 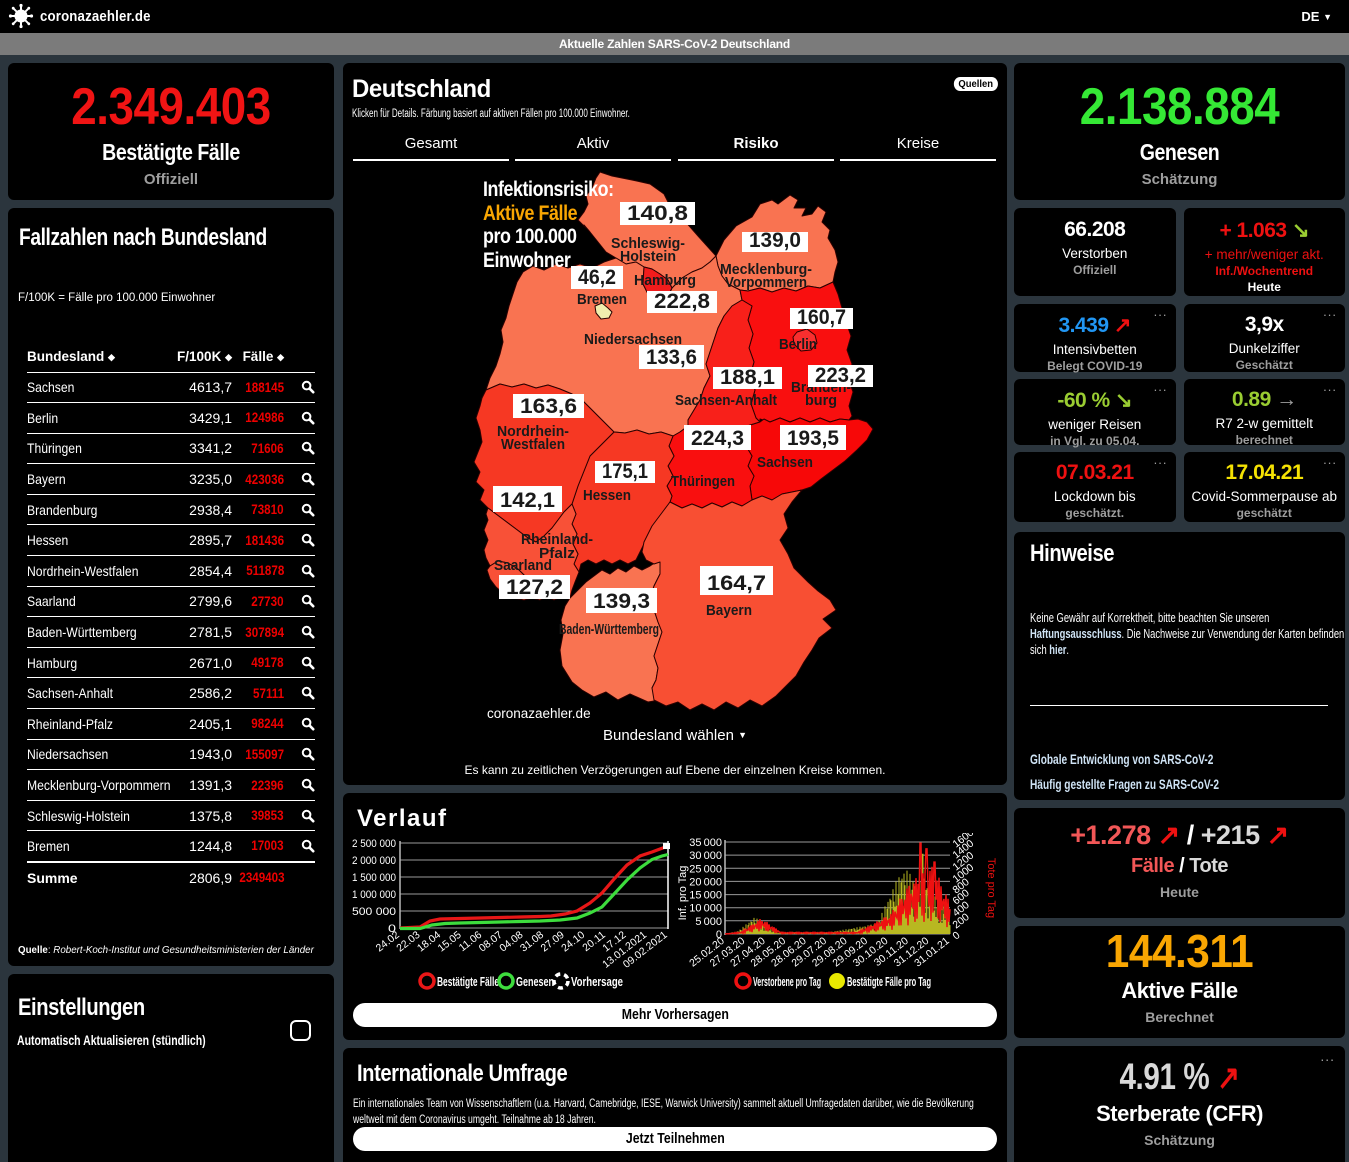 What do you see at coordinates (374, 895) in the screenshot?
I see `svg-text: 1 000 000` at bounding box center [374, 895].